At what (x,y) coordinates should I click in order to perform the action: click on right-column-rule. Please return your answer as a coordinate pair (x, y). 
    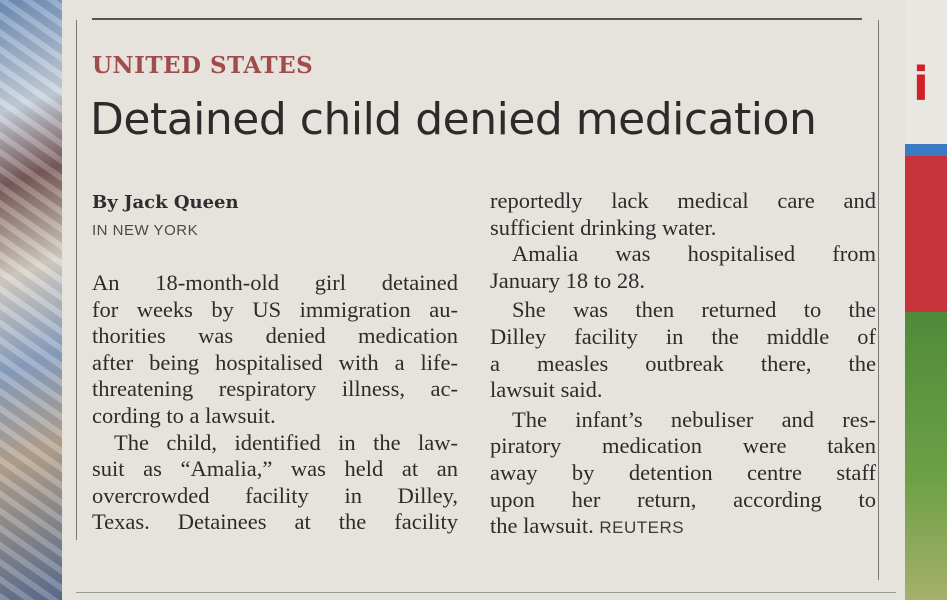
    Looking at the image, I should click on (878, 300).